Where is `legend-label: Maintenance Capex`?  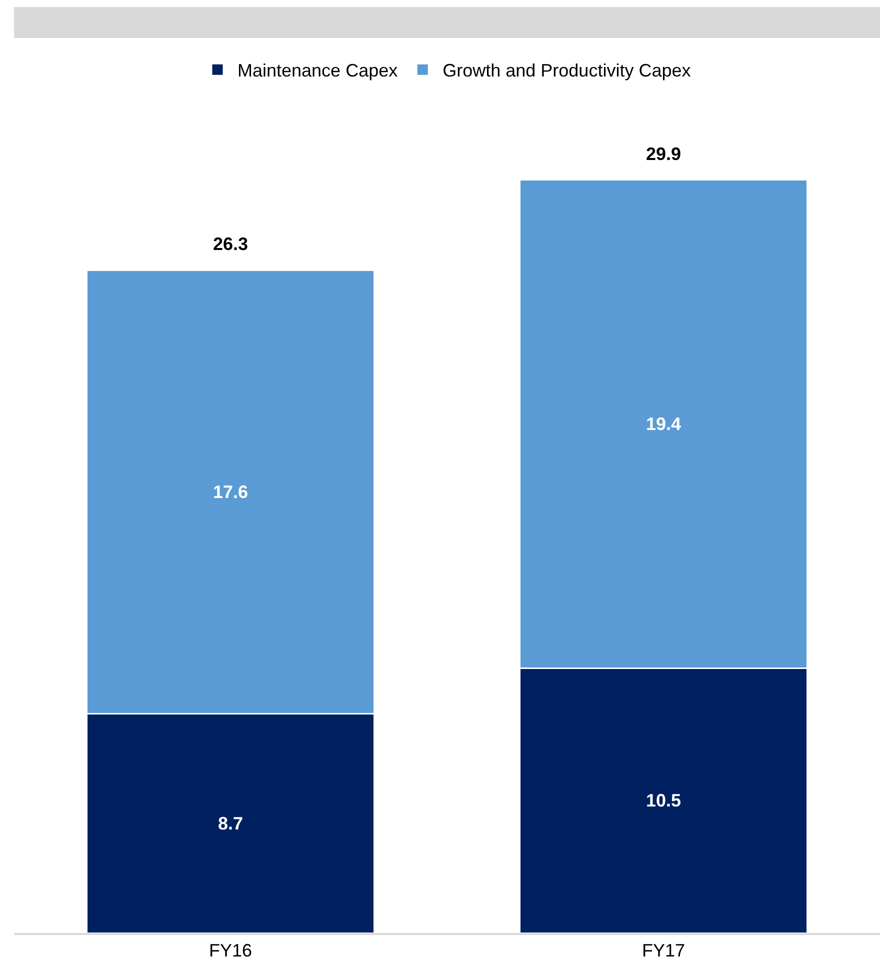 legend-label: Maintenance Capex is located at coordinates (318, 70).